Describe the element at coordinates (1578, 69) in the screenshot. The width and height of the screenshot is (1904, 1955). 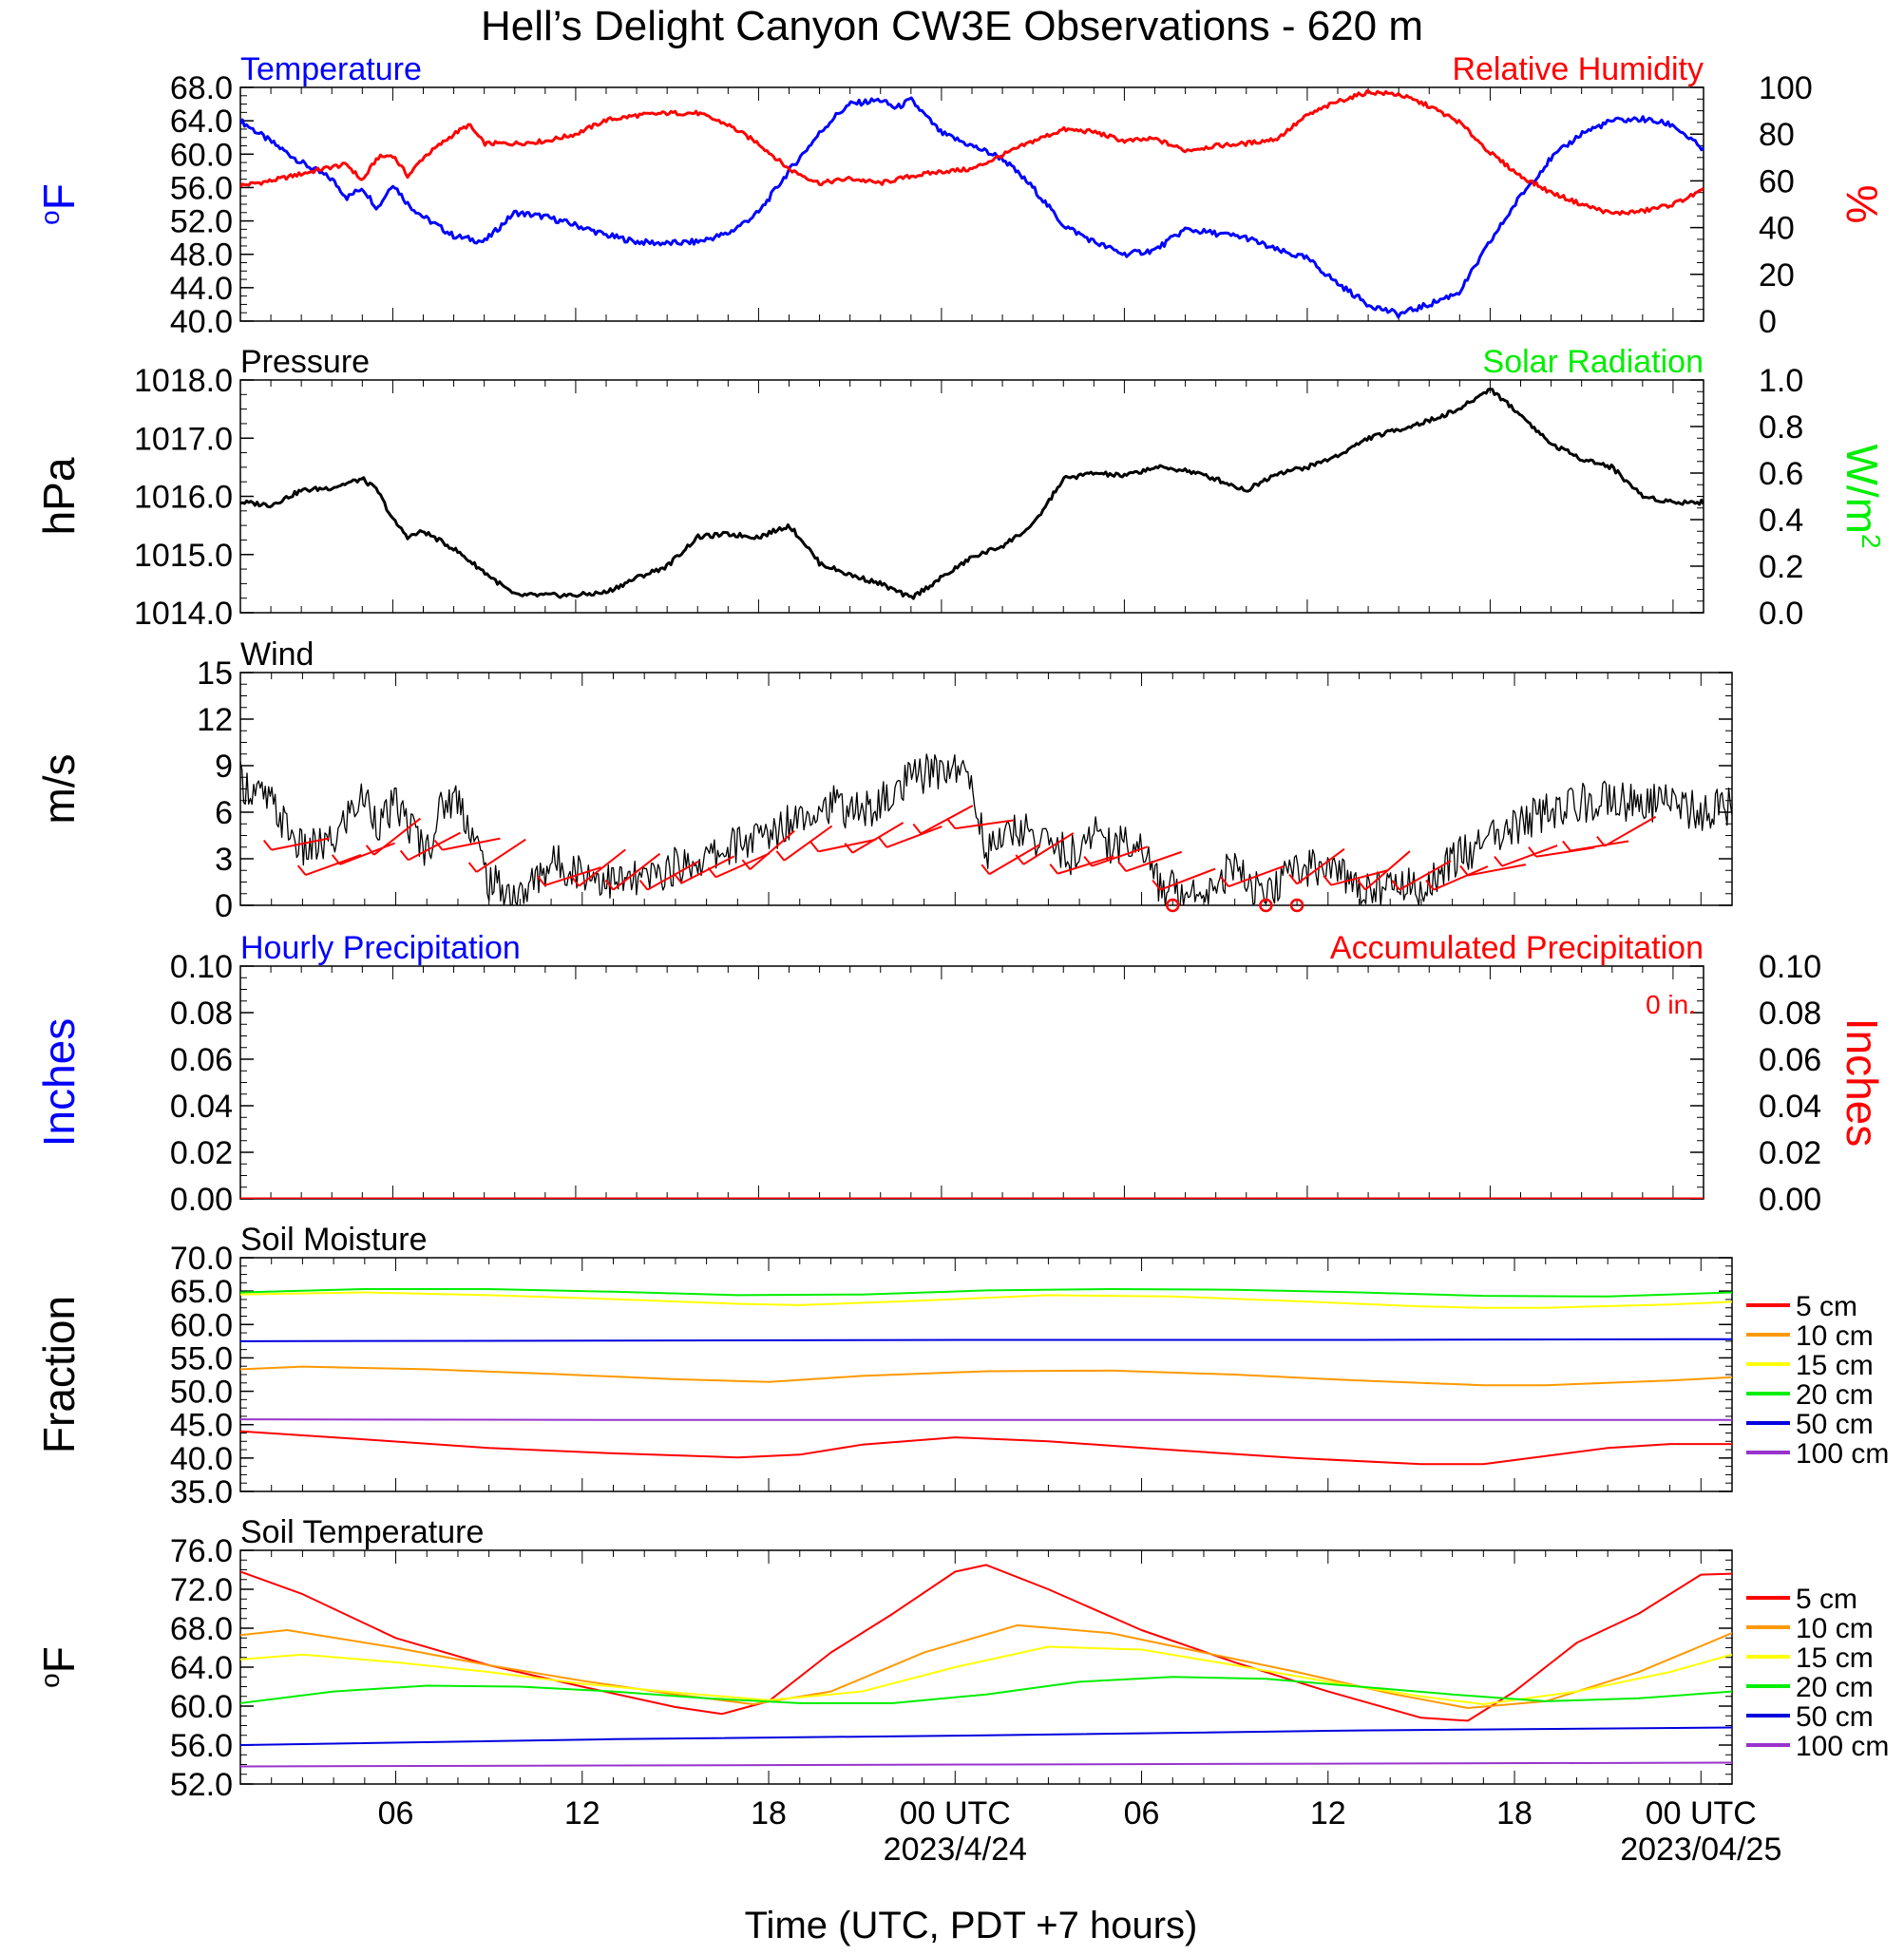
I see `panel-title-right: Relative Humidity` at that location.